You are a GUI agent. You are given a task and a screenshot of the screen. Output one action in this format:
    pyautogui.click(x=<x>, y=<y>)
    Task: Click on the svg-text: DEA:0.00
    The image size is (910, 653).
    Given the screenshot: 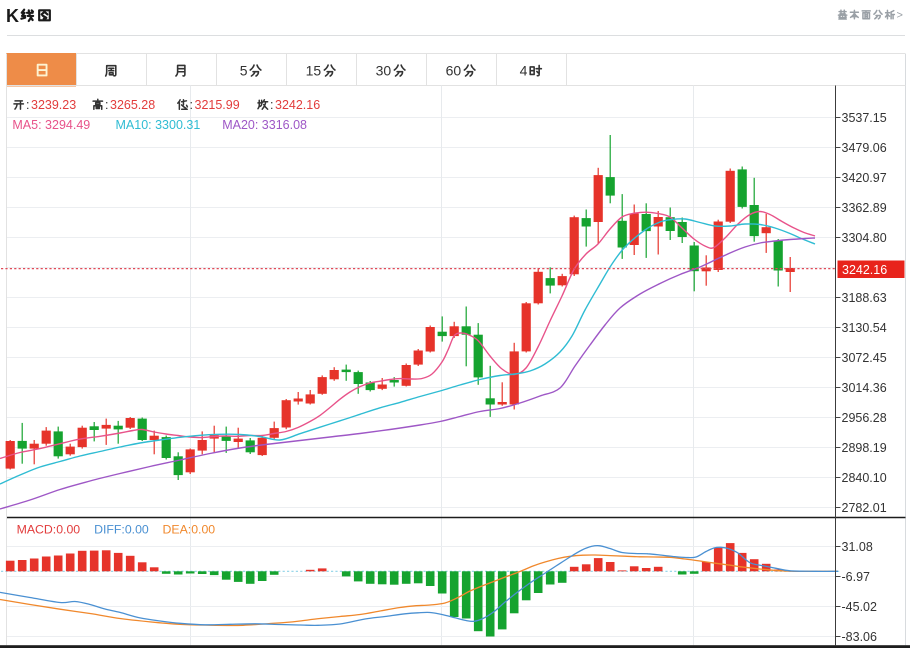 What is the action you would take?
    pyautogui.click(x=189, y=530)
    